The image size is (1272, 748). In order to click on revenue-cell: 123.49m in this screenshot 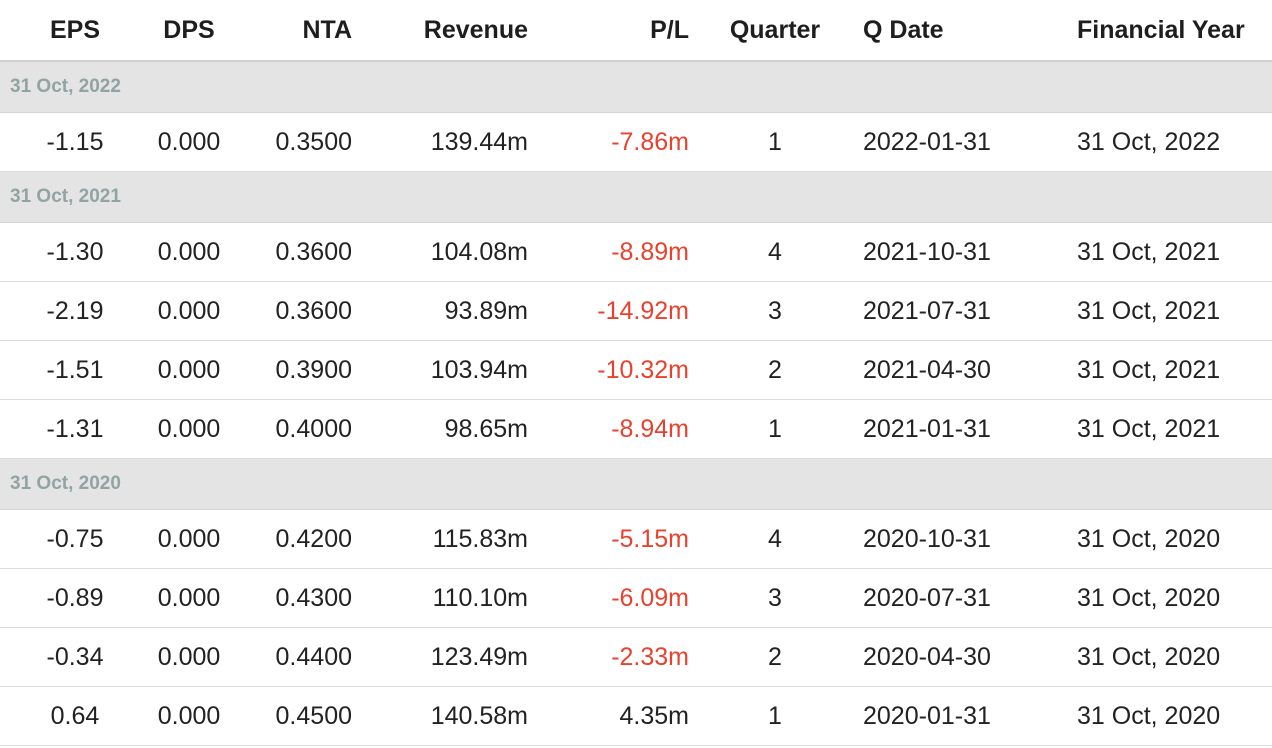, I will do `click(479, 656)`.